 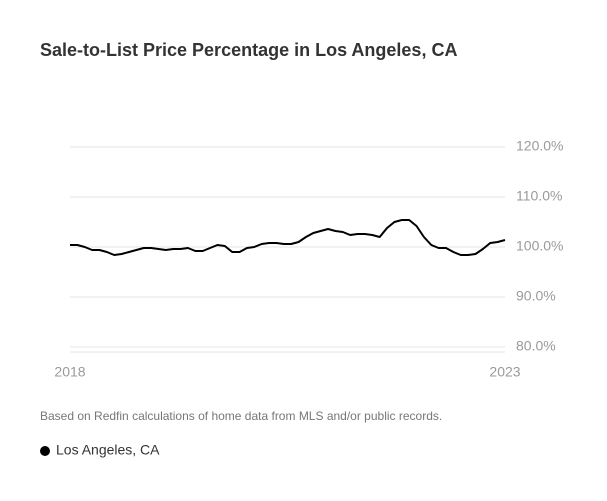 What do you see at coordinates (504, 372) in the screenshot?
I see `x-tick-label: 2023` at bounding box center [504, 372].